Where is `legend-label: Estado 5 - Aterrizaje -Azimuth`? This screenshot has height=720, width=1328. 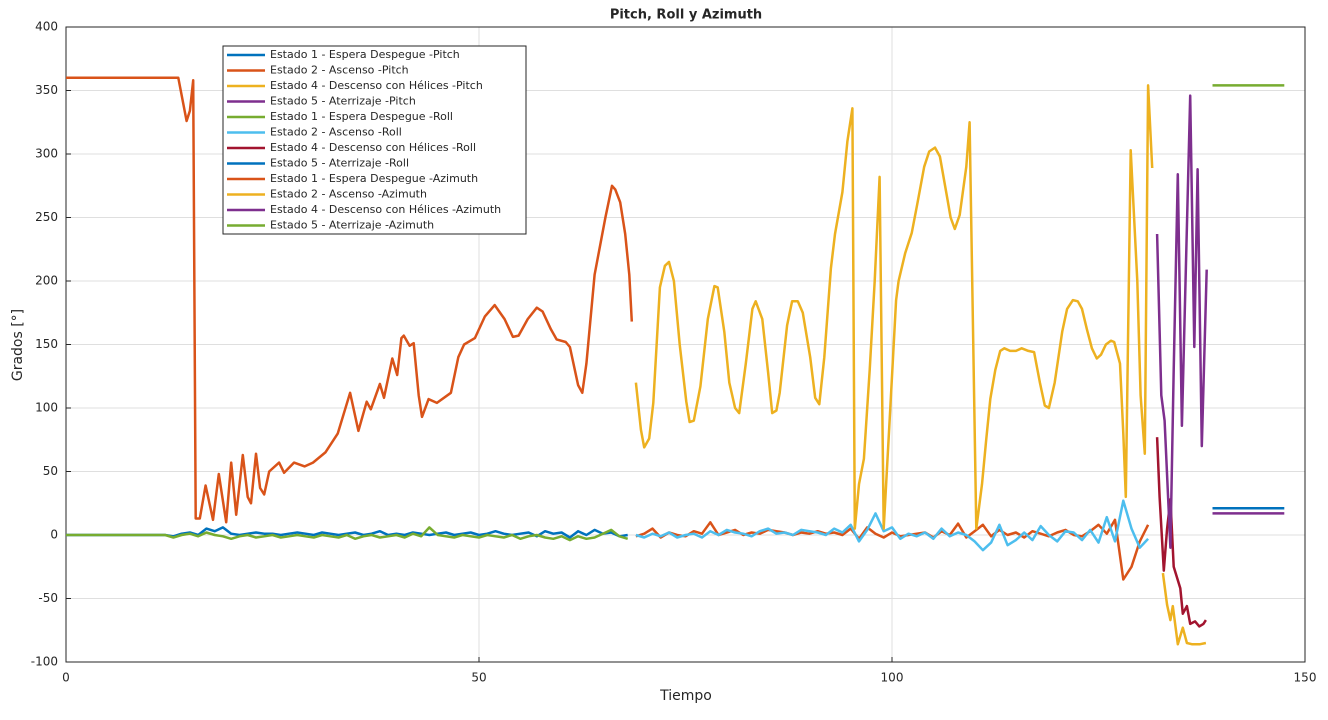
legend-label: Estado 5 - Aterrizaje -Azimuth is located at coordinates (352, 225).